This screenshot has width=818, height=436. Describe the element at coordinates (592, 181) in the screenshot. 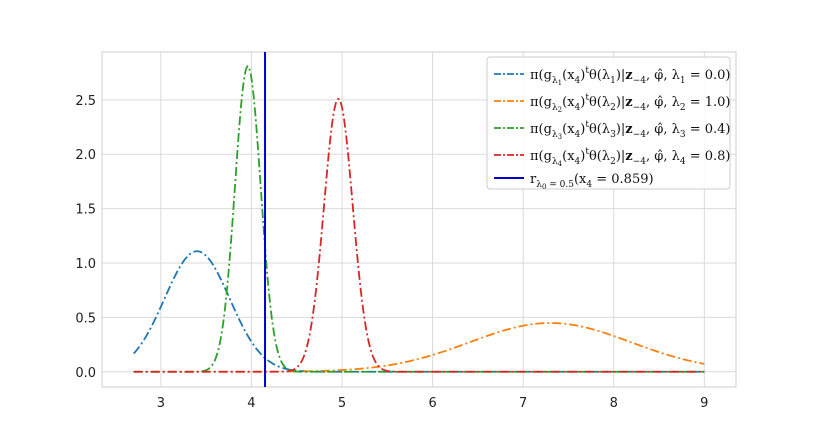

I see `legend-entry-threshold: rλ0 = 0.5(x4 = 0.859)` at that location.